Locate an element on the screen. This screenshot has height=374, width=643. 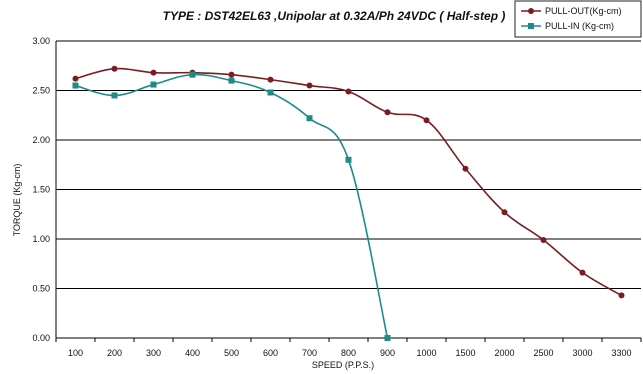
x-tick-label: 1500 is located at coordinates (465, 353).